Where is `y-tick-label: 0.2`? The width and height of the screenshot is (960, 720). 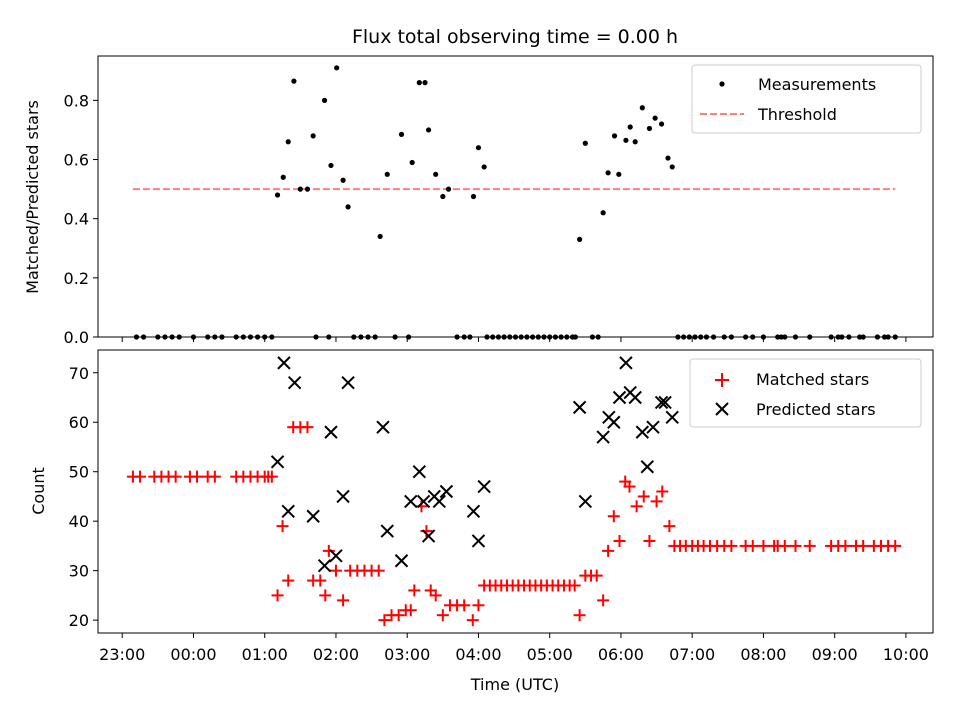
y-tick-label: 0.2 is located at coordinates (76, 278).